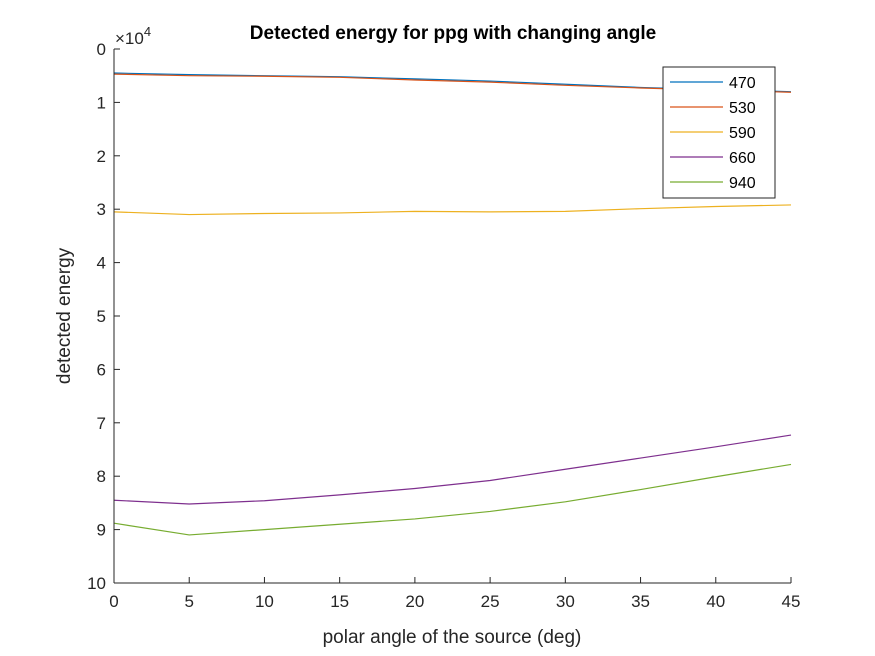 This screenshot has height=656, width=875. Describe the element at coordinates (719, 132) in the screenshot. I see `legend: 470 530 590 660 940` at that location.